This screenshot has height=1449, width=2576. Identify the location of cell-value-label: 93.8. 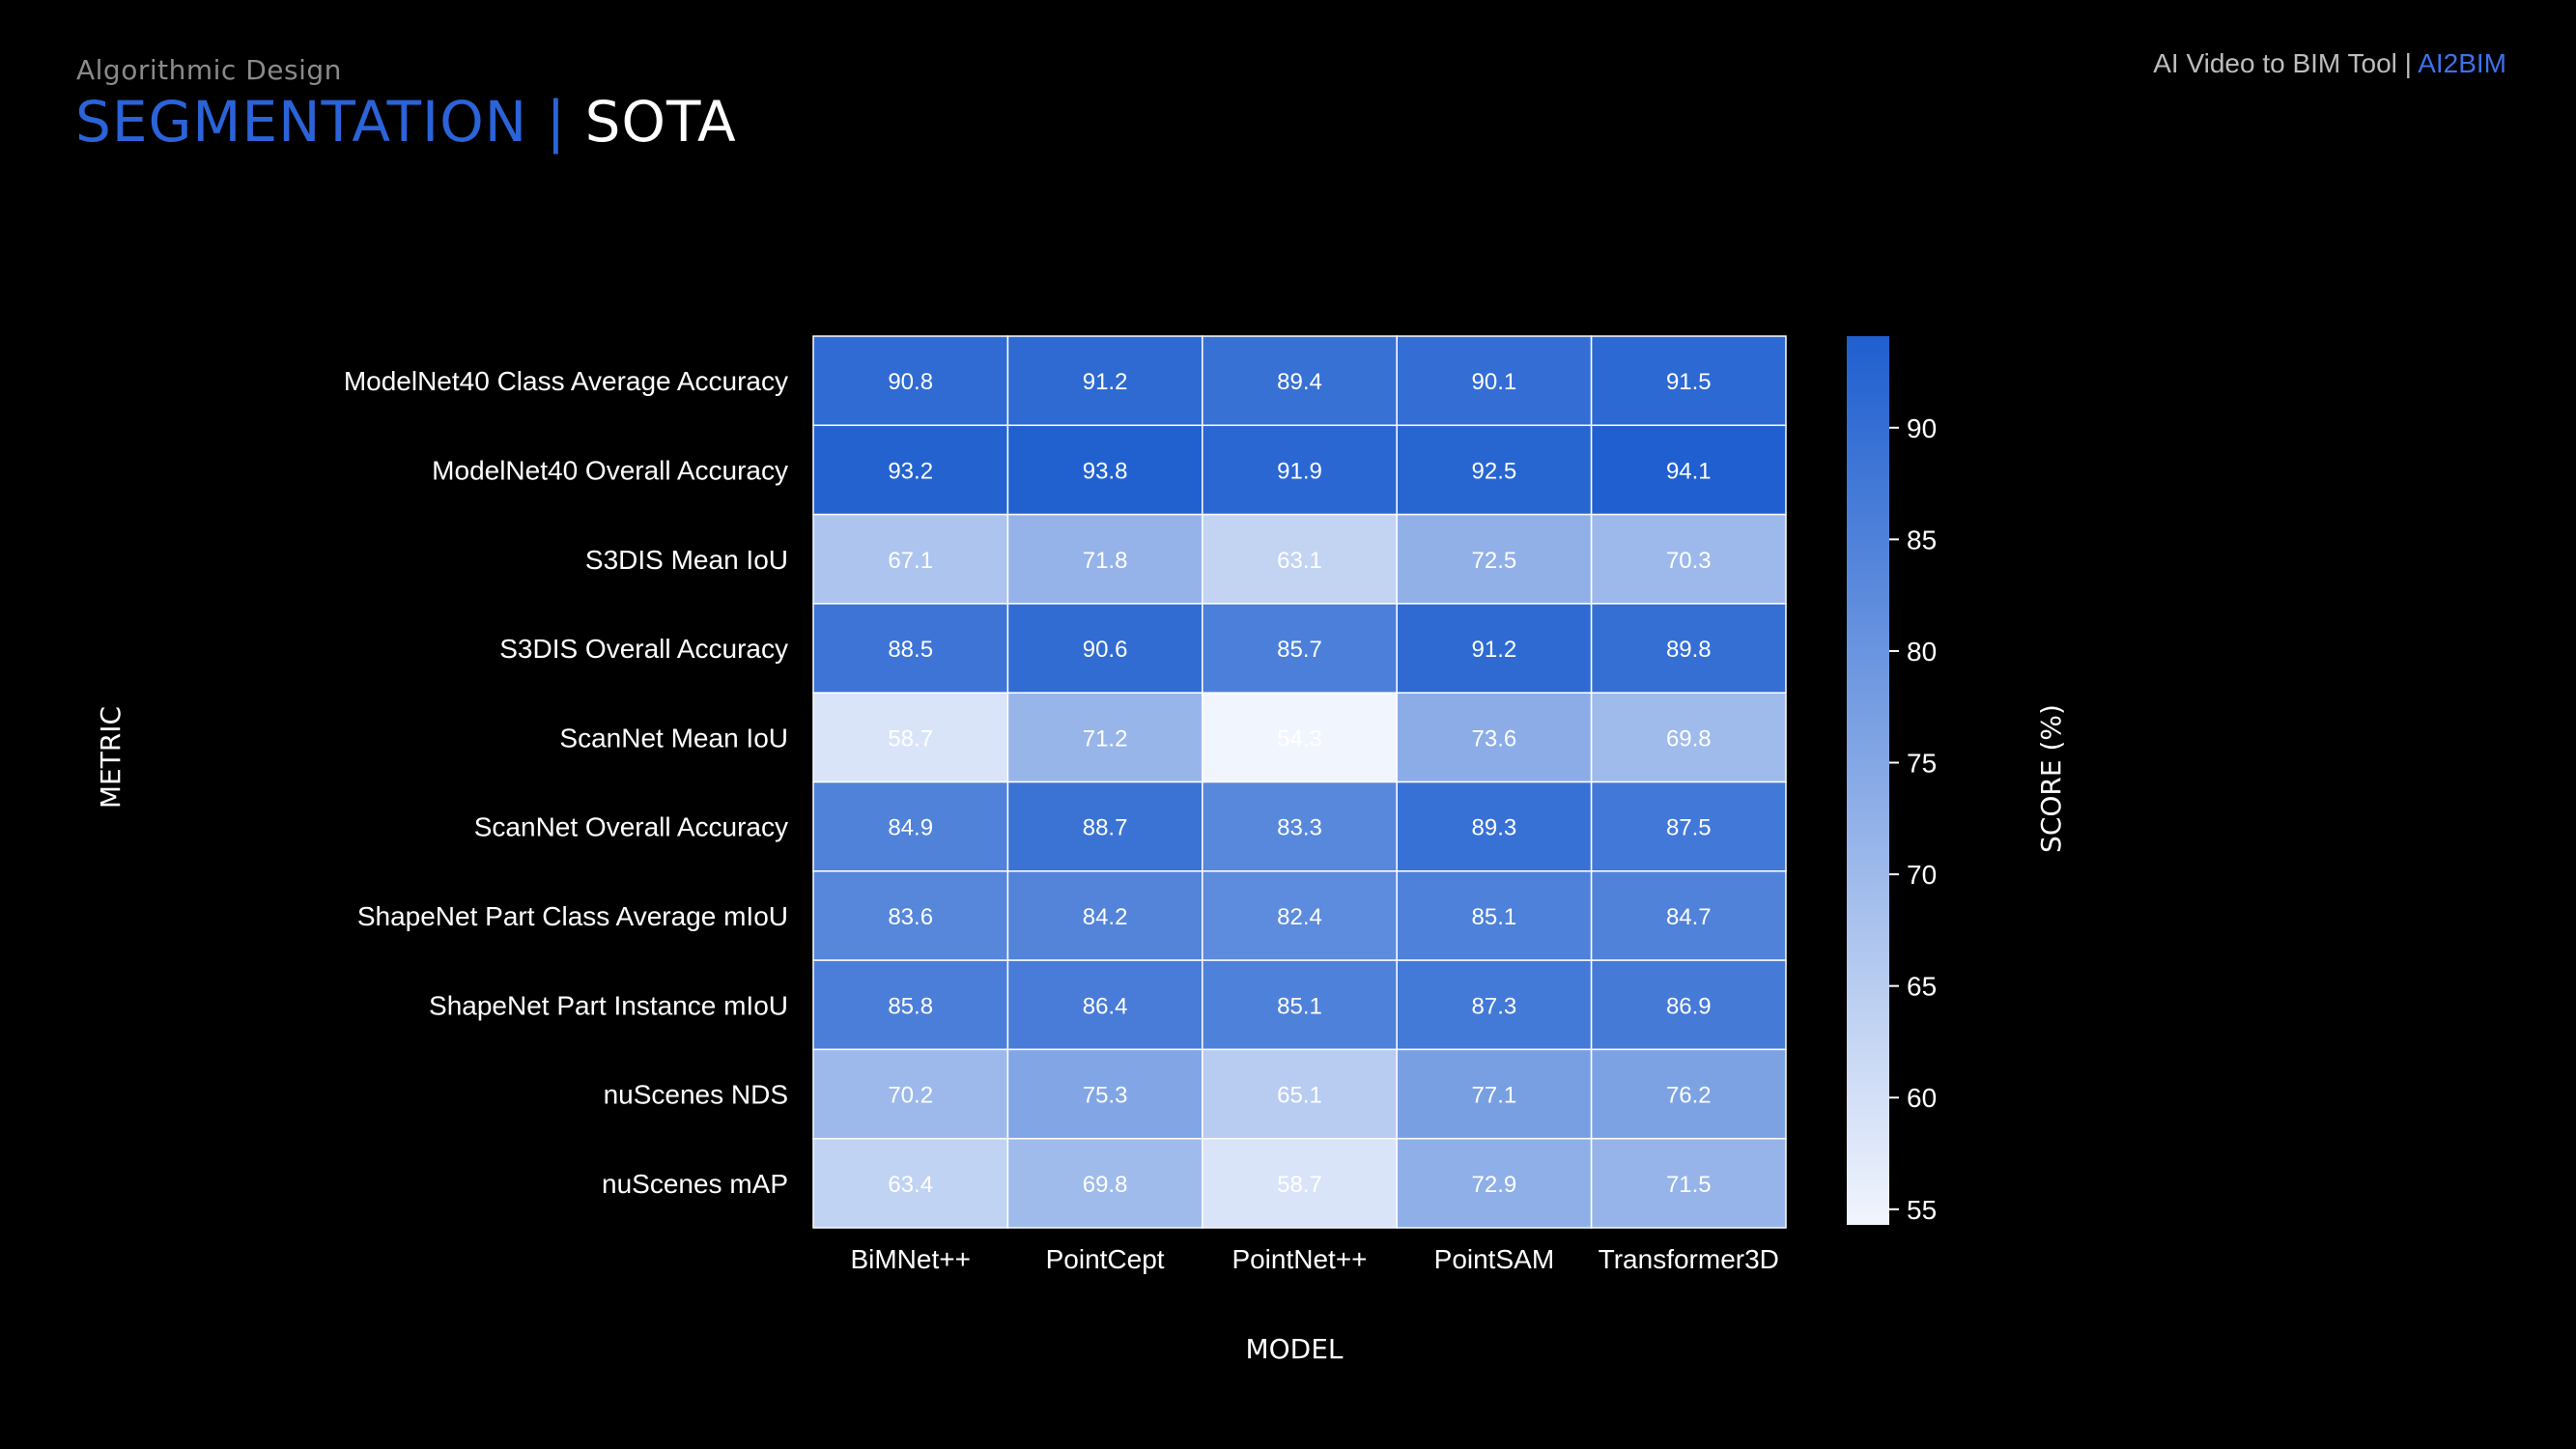
(1105, 471).